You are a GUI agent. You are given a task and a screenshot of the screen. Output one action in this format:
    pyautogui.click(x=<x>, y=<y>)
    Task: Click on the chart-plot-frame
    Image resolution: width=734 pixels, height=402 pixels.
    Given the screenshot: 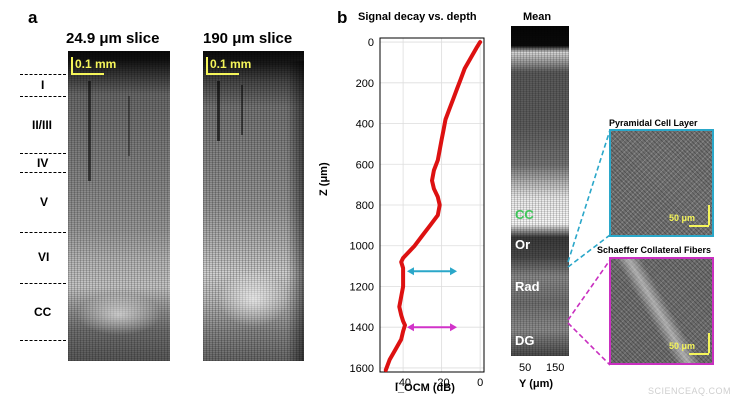 What is the action you would take?
    pyautogui.click(x=432, y=205)
    